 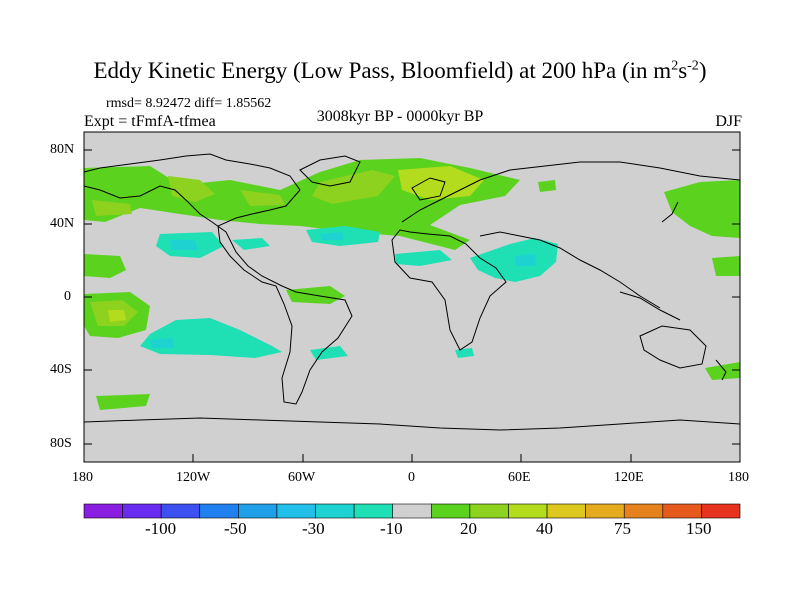 I want to click on lon-label-60w: 60W, so click(x=302, y=477).